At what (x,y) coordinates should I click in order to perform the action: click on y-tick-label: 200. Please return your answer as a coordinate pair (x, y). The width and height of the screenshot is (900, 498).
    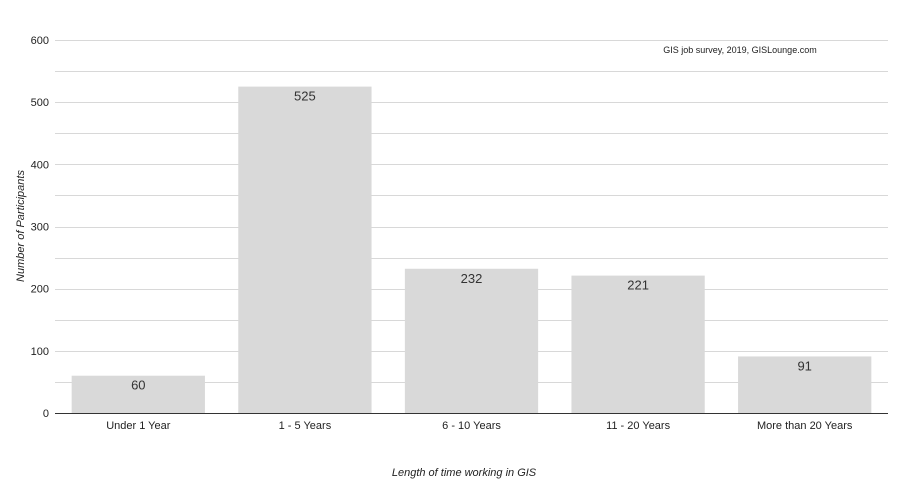
    Looking at the image, I should click on (40, 290).